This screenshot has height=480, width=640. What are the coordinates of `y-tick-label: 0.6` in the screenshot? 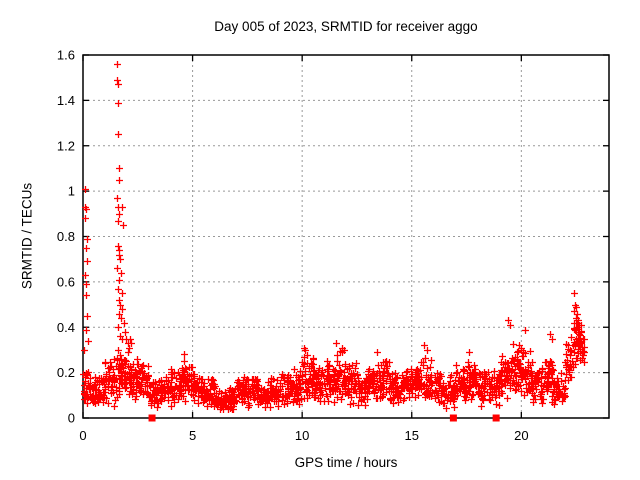 It's located at (66, 281).